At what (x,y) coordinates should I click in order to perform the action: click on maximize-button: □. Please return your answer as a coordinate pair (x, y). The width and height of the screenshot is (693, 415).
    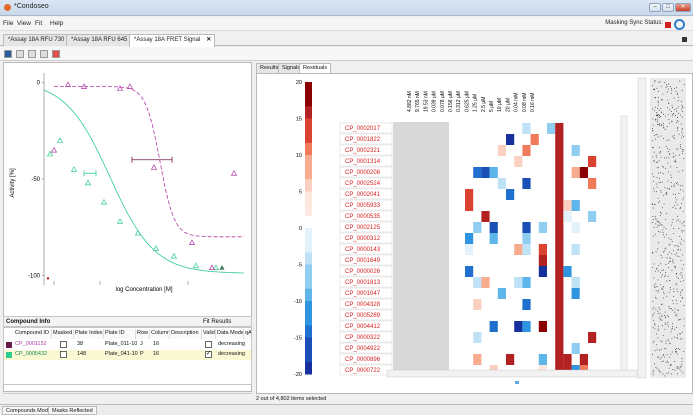
    Looking at the image, I should click on (668, 7).